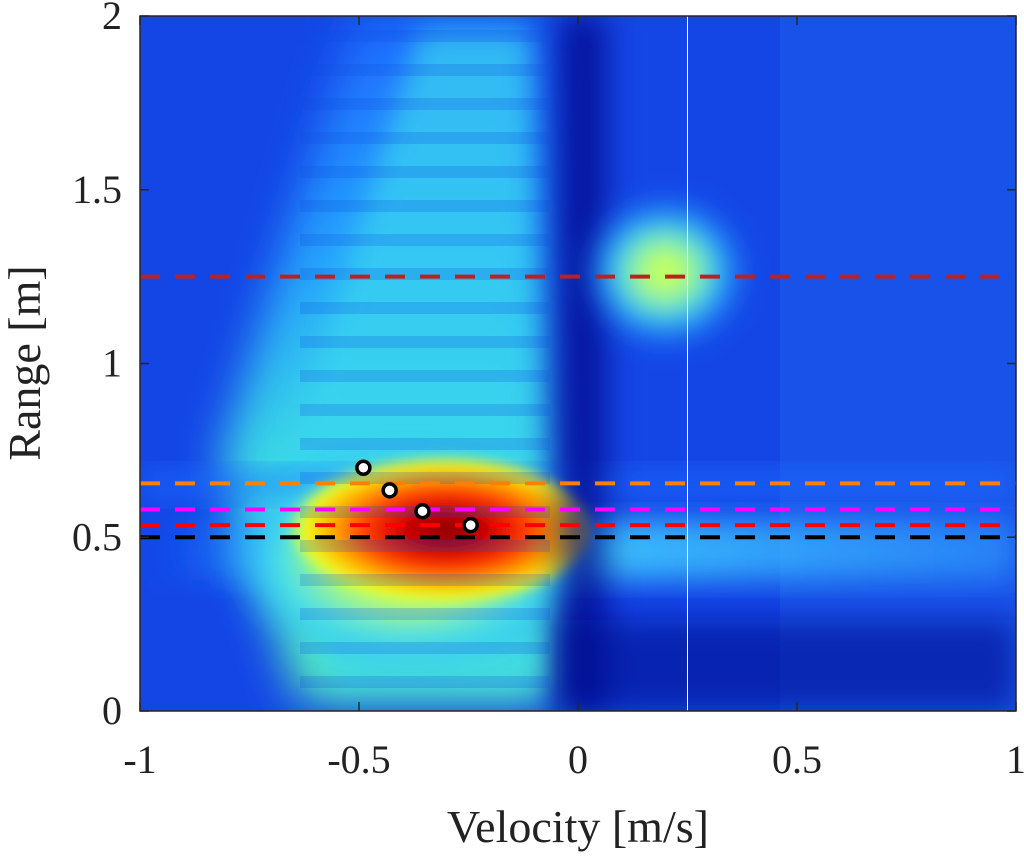  What do you see at coordinates (97, 536) in the screenshot?
I see `y-tick-label: 0.5` at bounding box center [97, 536].